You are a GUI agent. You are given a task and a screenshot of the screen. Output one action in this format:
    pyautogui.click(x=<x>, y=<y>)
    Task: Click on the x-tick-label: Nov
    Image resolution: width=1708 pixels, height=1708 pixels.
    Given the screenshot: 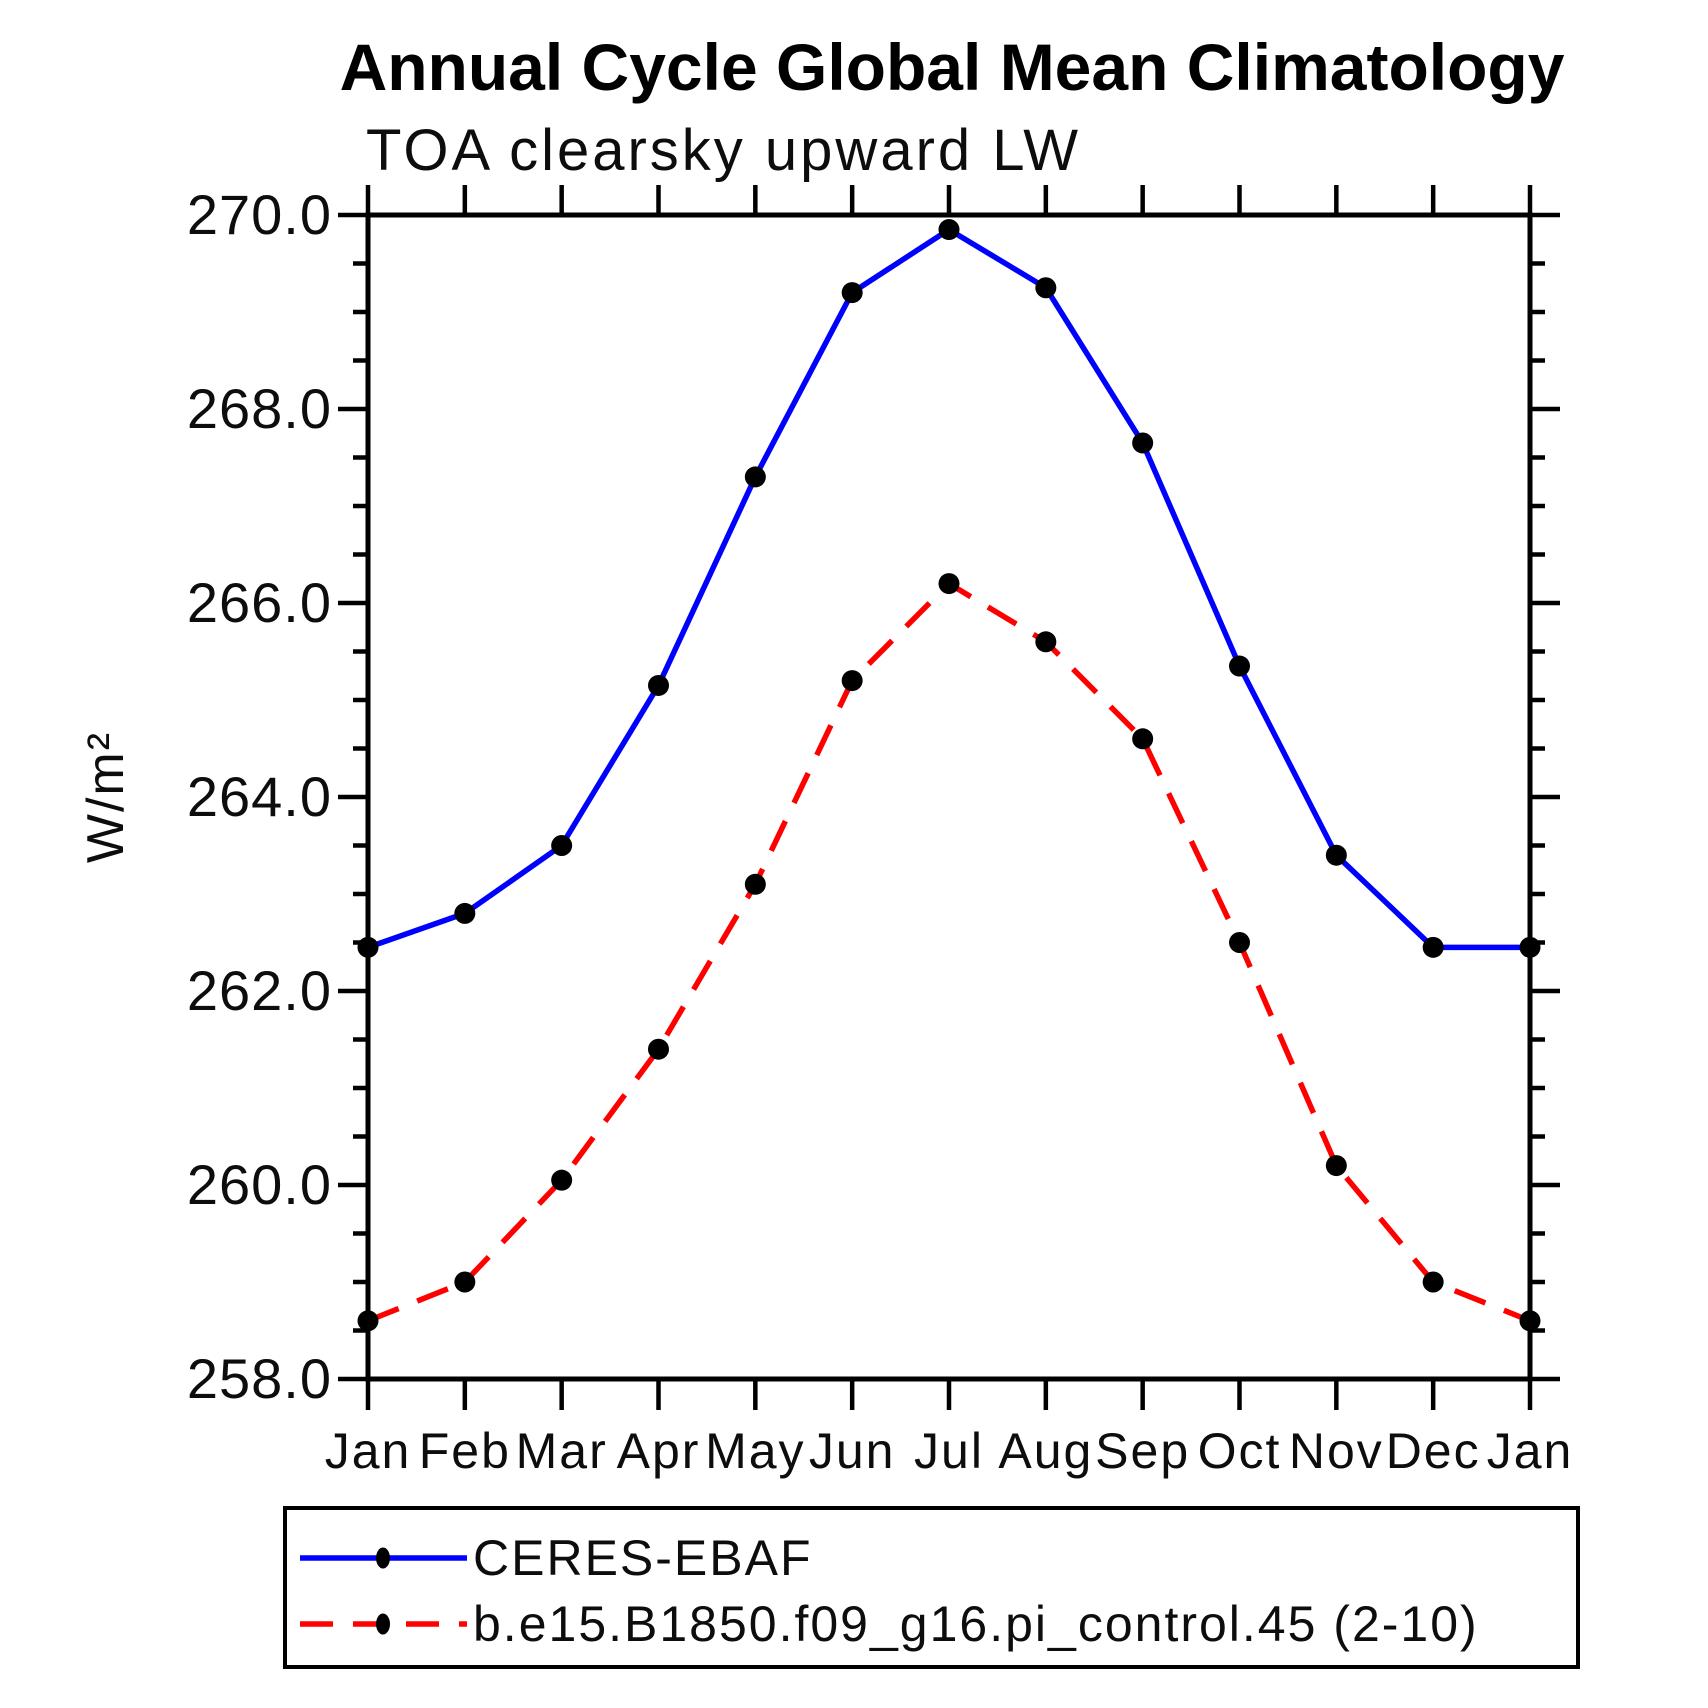 What is the action you would take?
    pyautogui.click(x=1336, y=1451)
    